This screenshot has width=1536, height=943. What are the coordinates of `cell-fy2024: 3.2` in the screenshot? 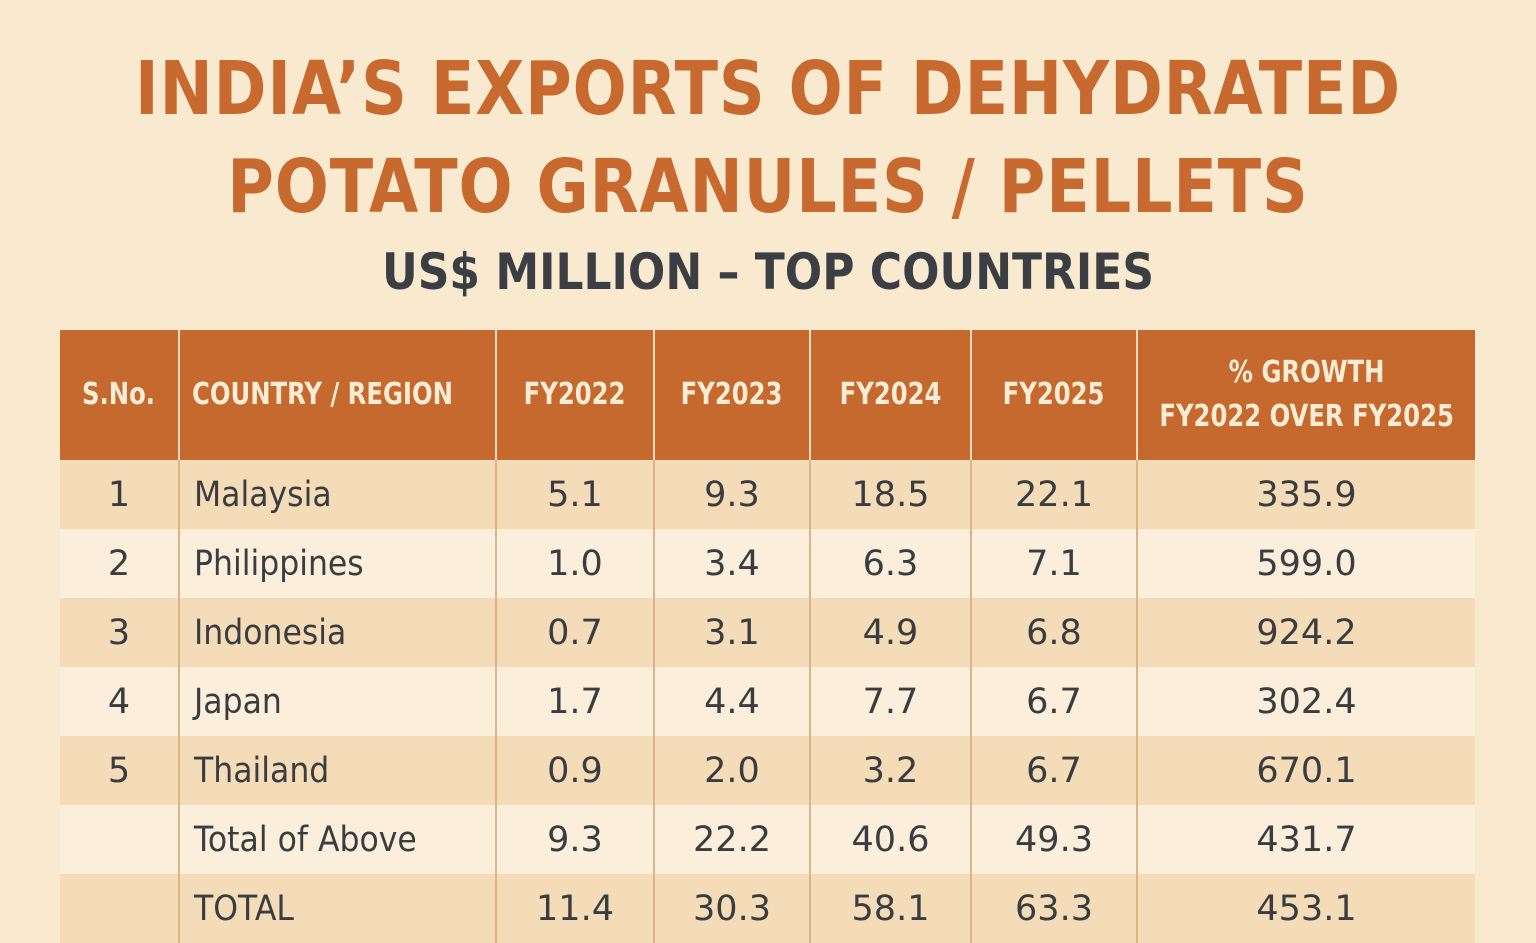 It's located at (891, 770).